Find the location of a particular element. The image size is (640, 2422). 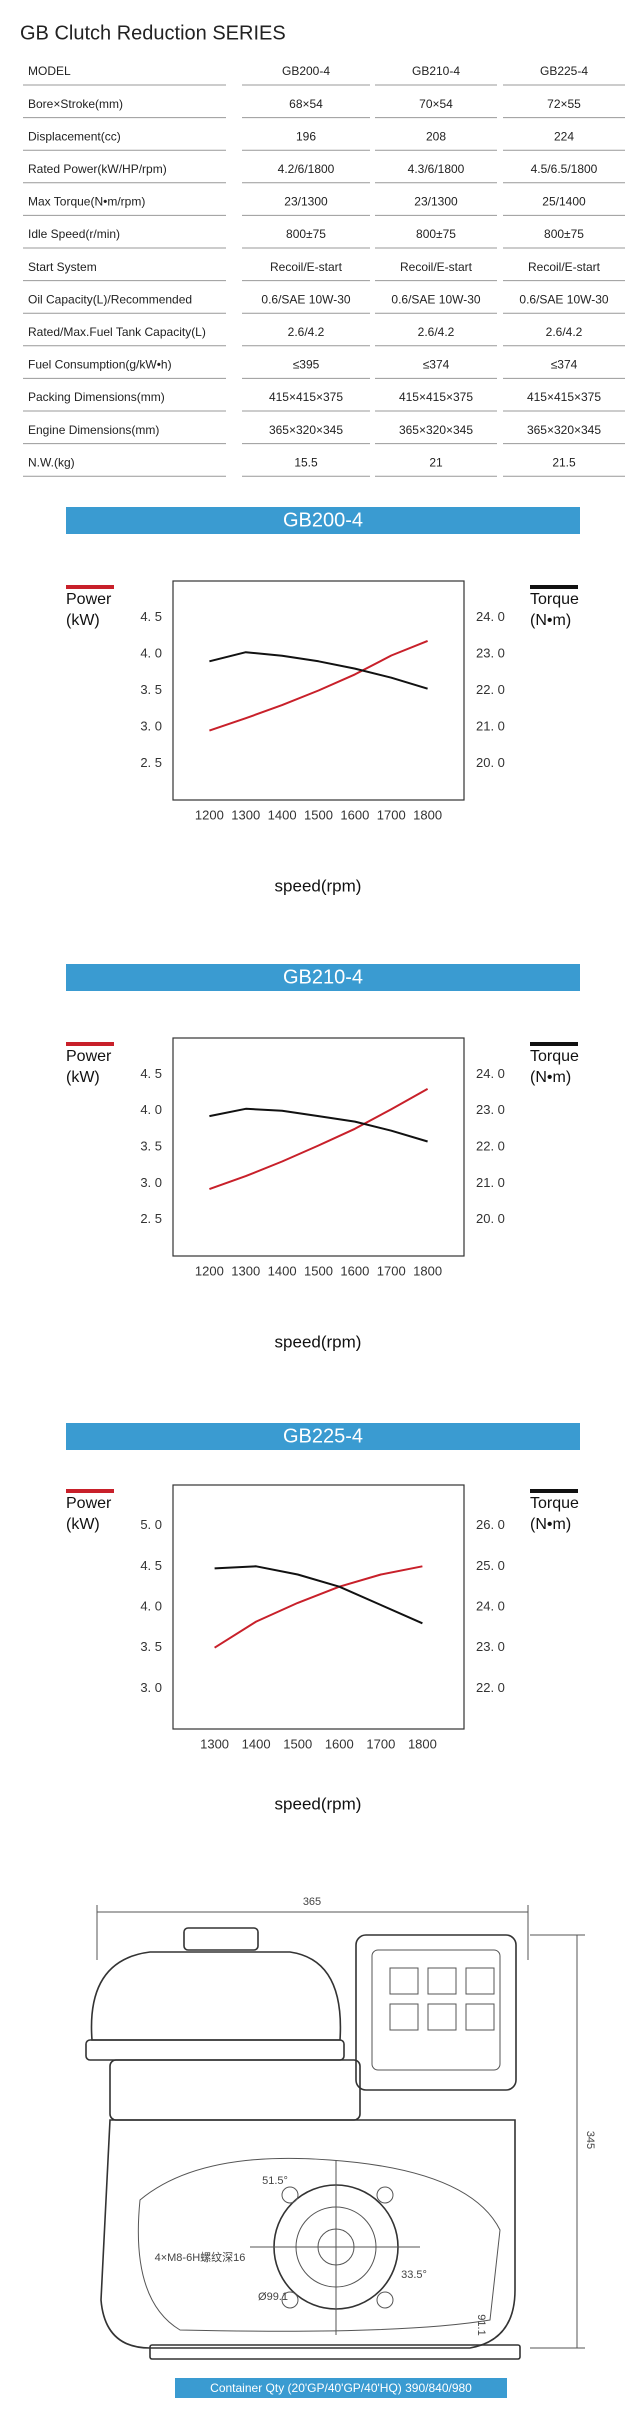

y2-tick-label: 21. 0 is located at coordinates (490, 1182).